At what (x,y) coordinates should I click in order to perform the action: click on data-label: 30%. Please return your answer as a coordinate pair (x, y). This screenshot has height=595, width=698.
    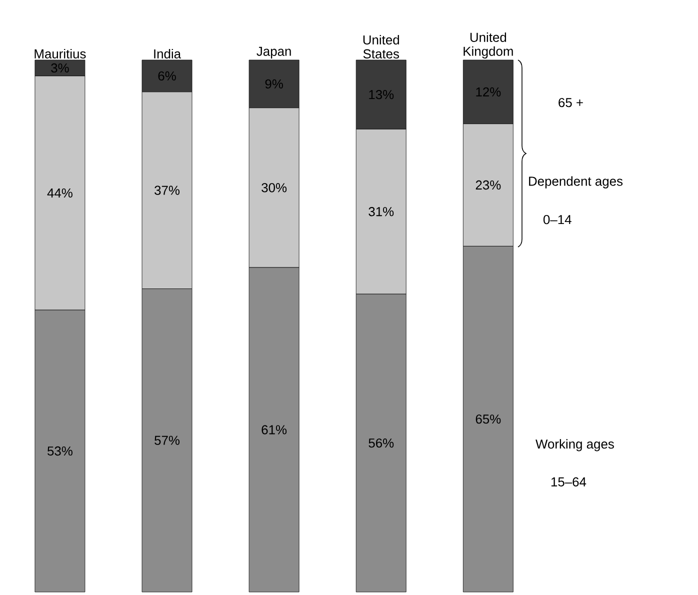
    Looking at the image, I should click on (274, 187).